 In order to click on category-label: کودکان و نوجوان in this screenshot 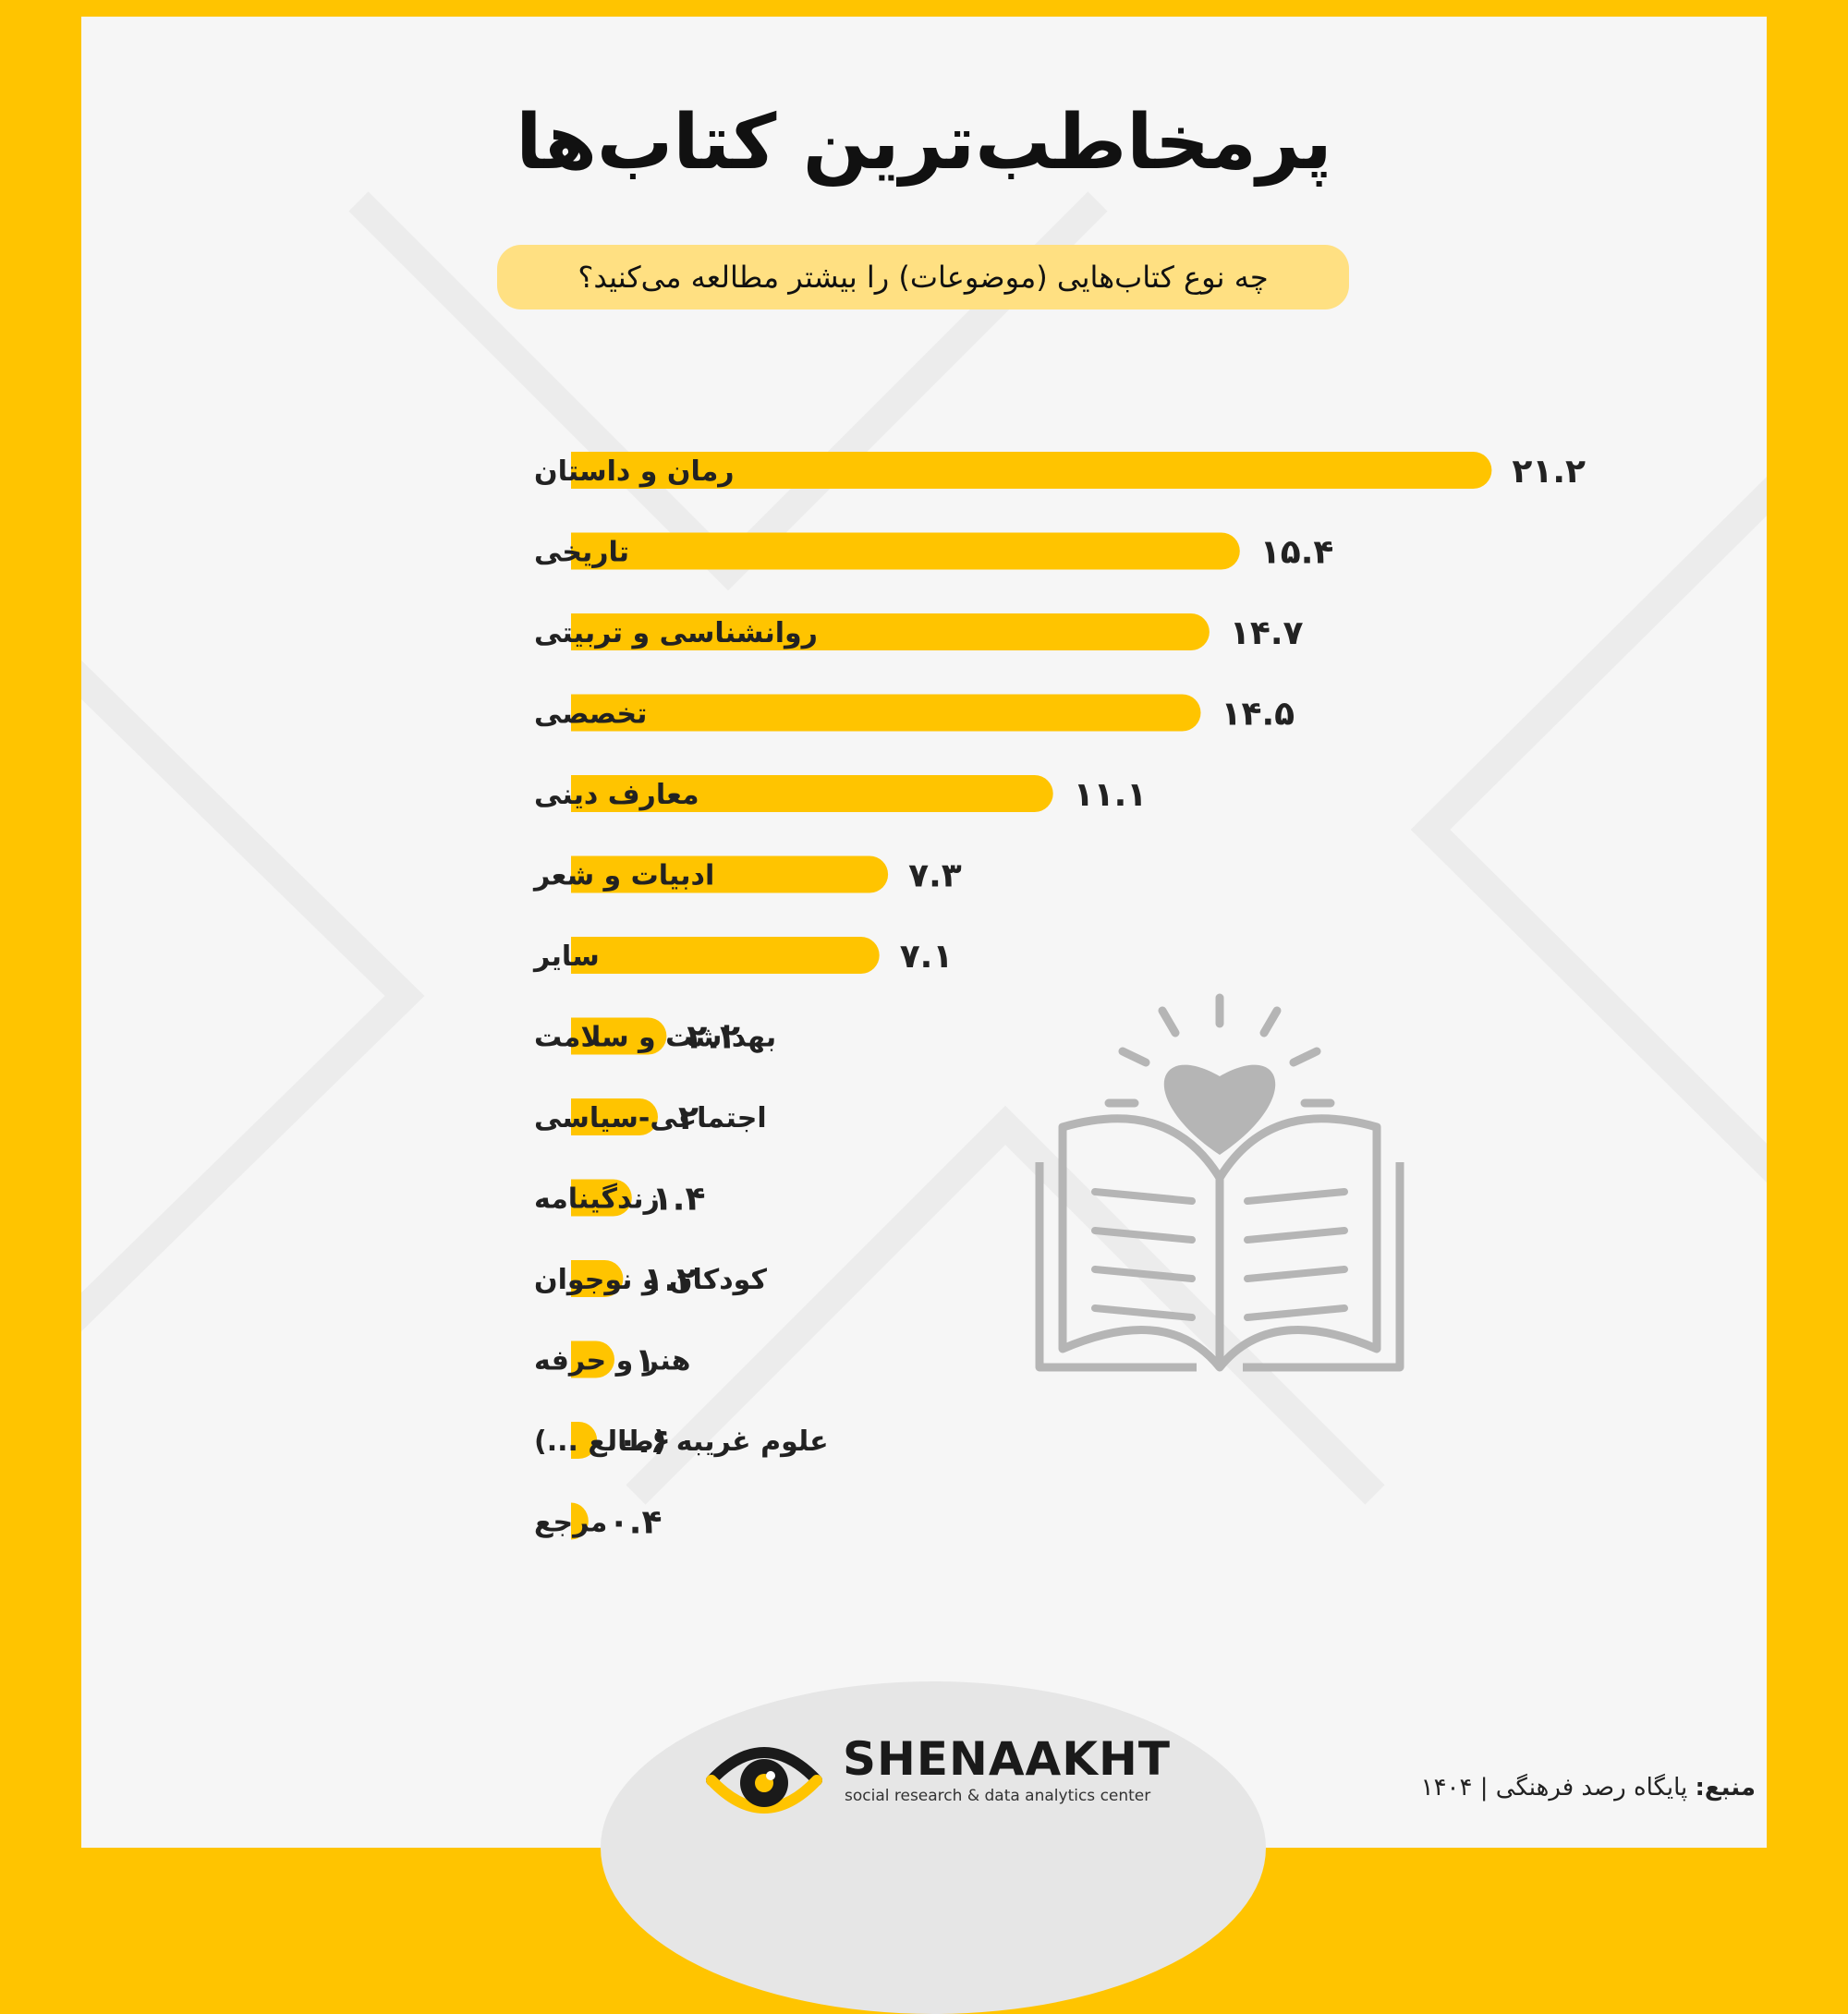, I will do `click(650, 1280)`.